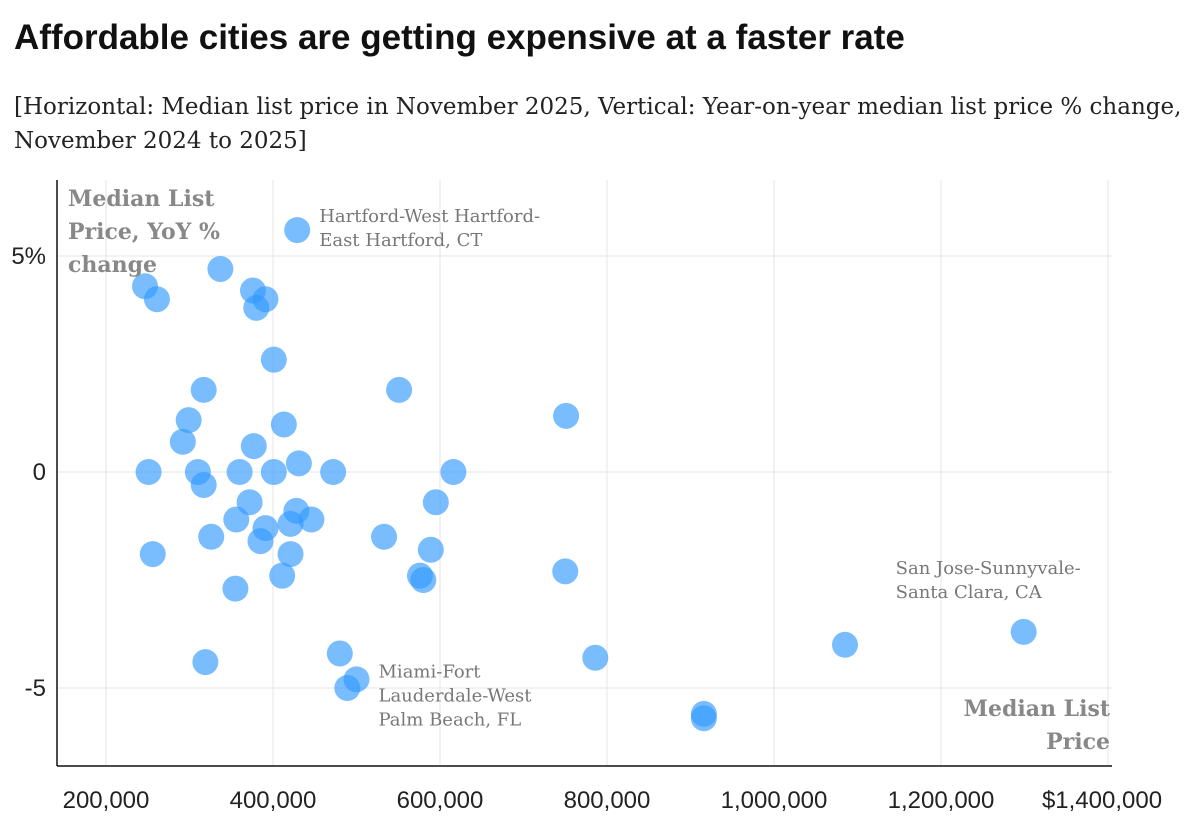 This screenshot has width=1200, height=835. Describe the element at coordinates (106, 800) in the screenshot. I see `x-tick-label: 200,000` at that location.